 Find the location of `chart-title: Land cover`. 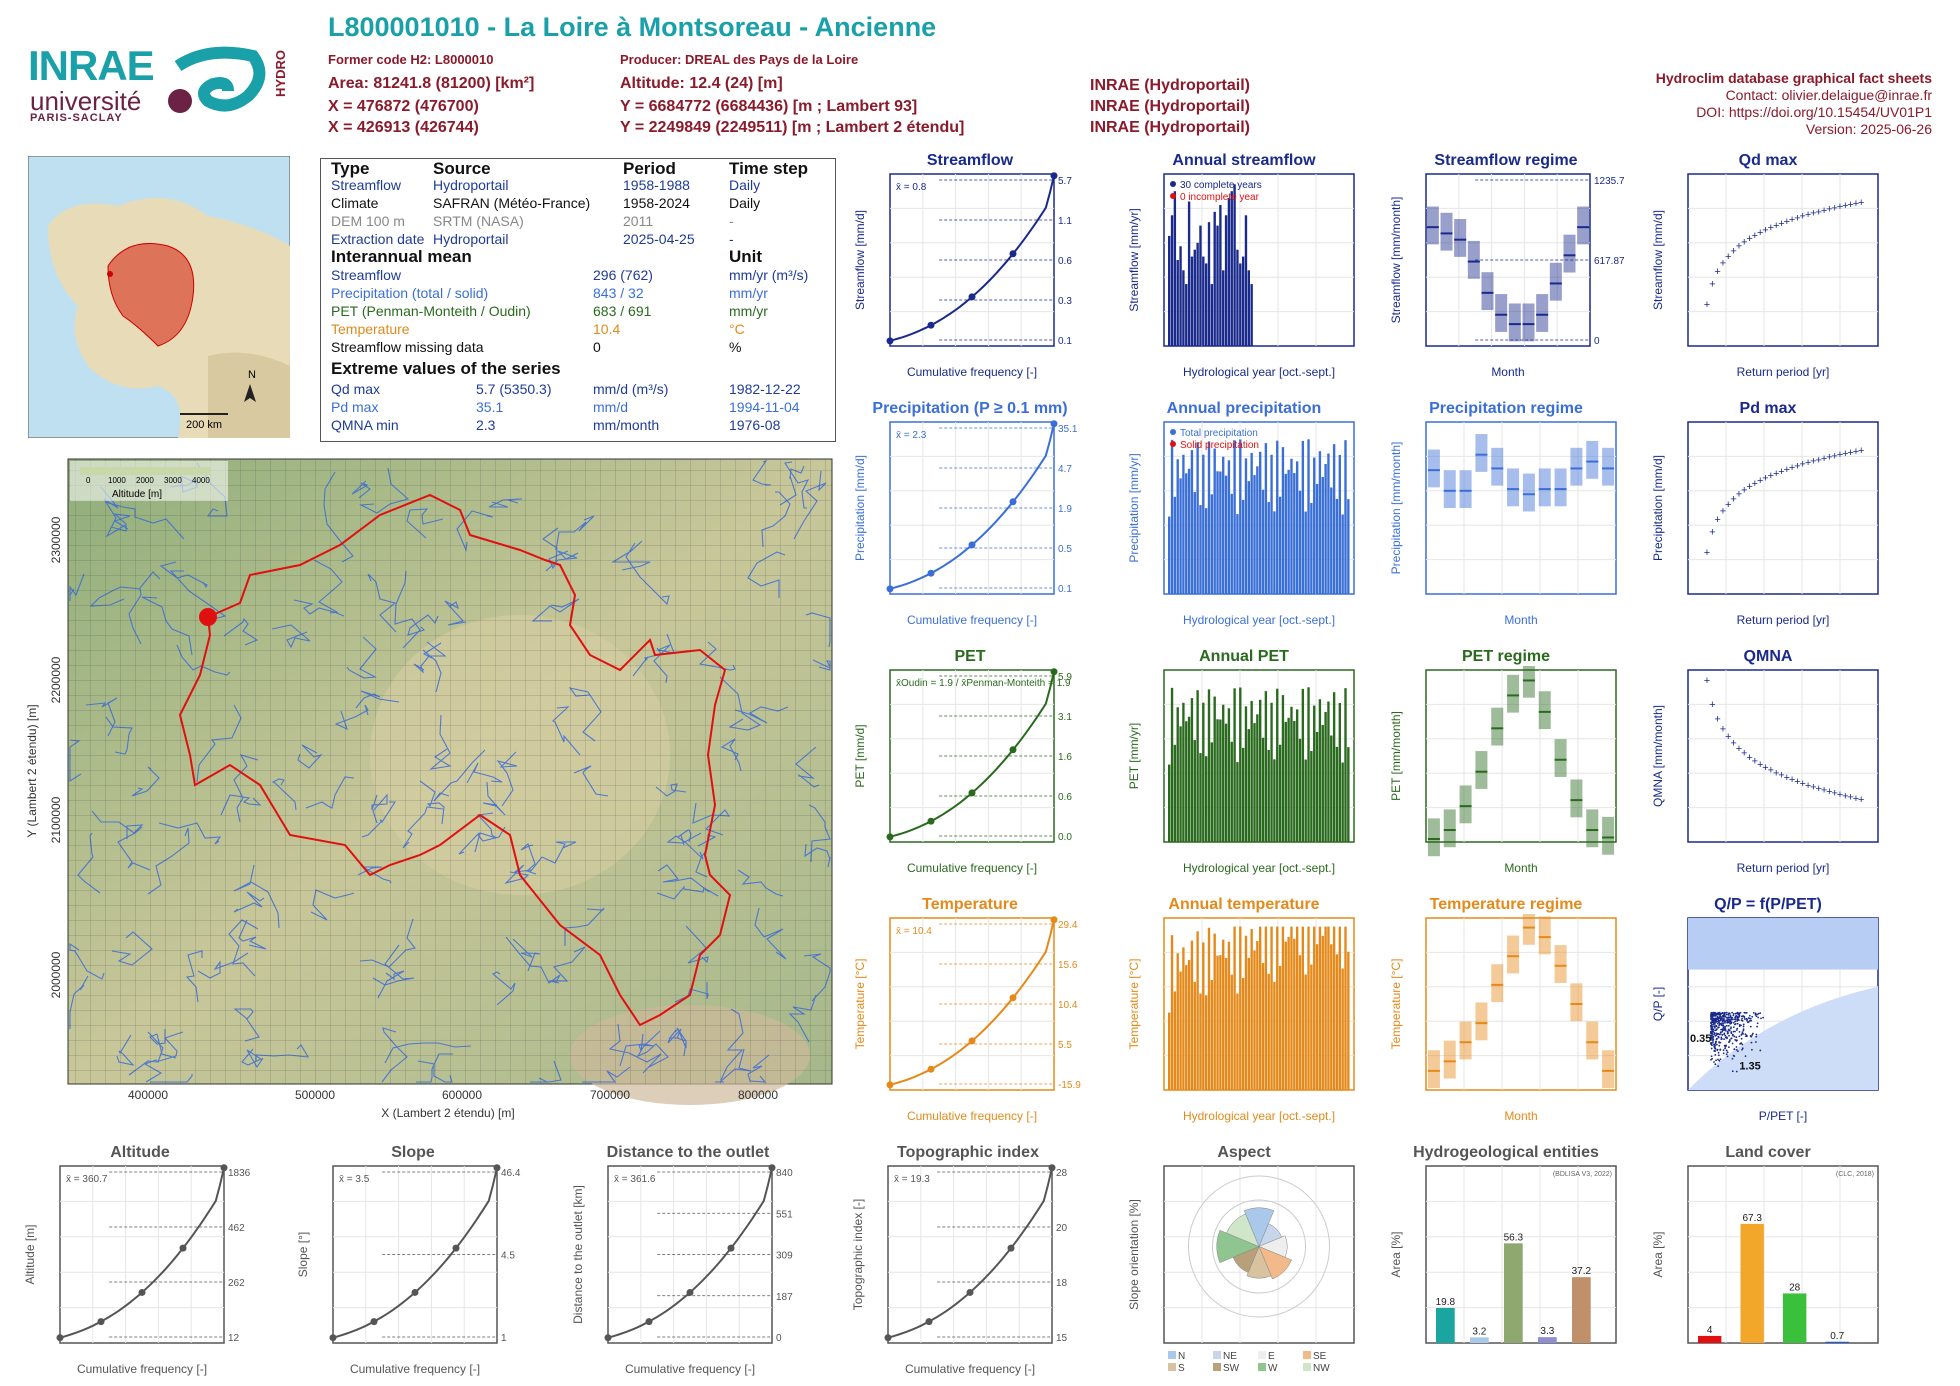

chart-title: Land cover is located at coordinates (1768, 1152).